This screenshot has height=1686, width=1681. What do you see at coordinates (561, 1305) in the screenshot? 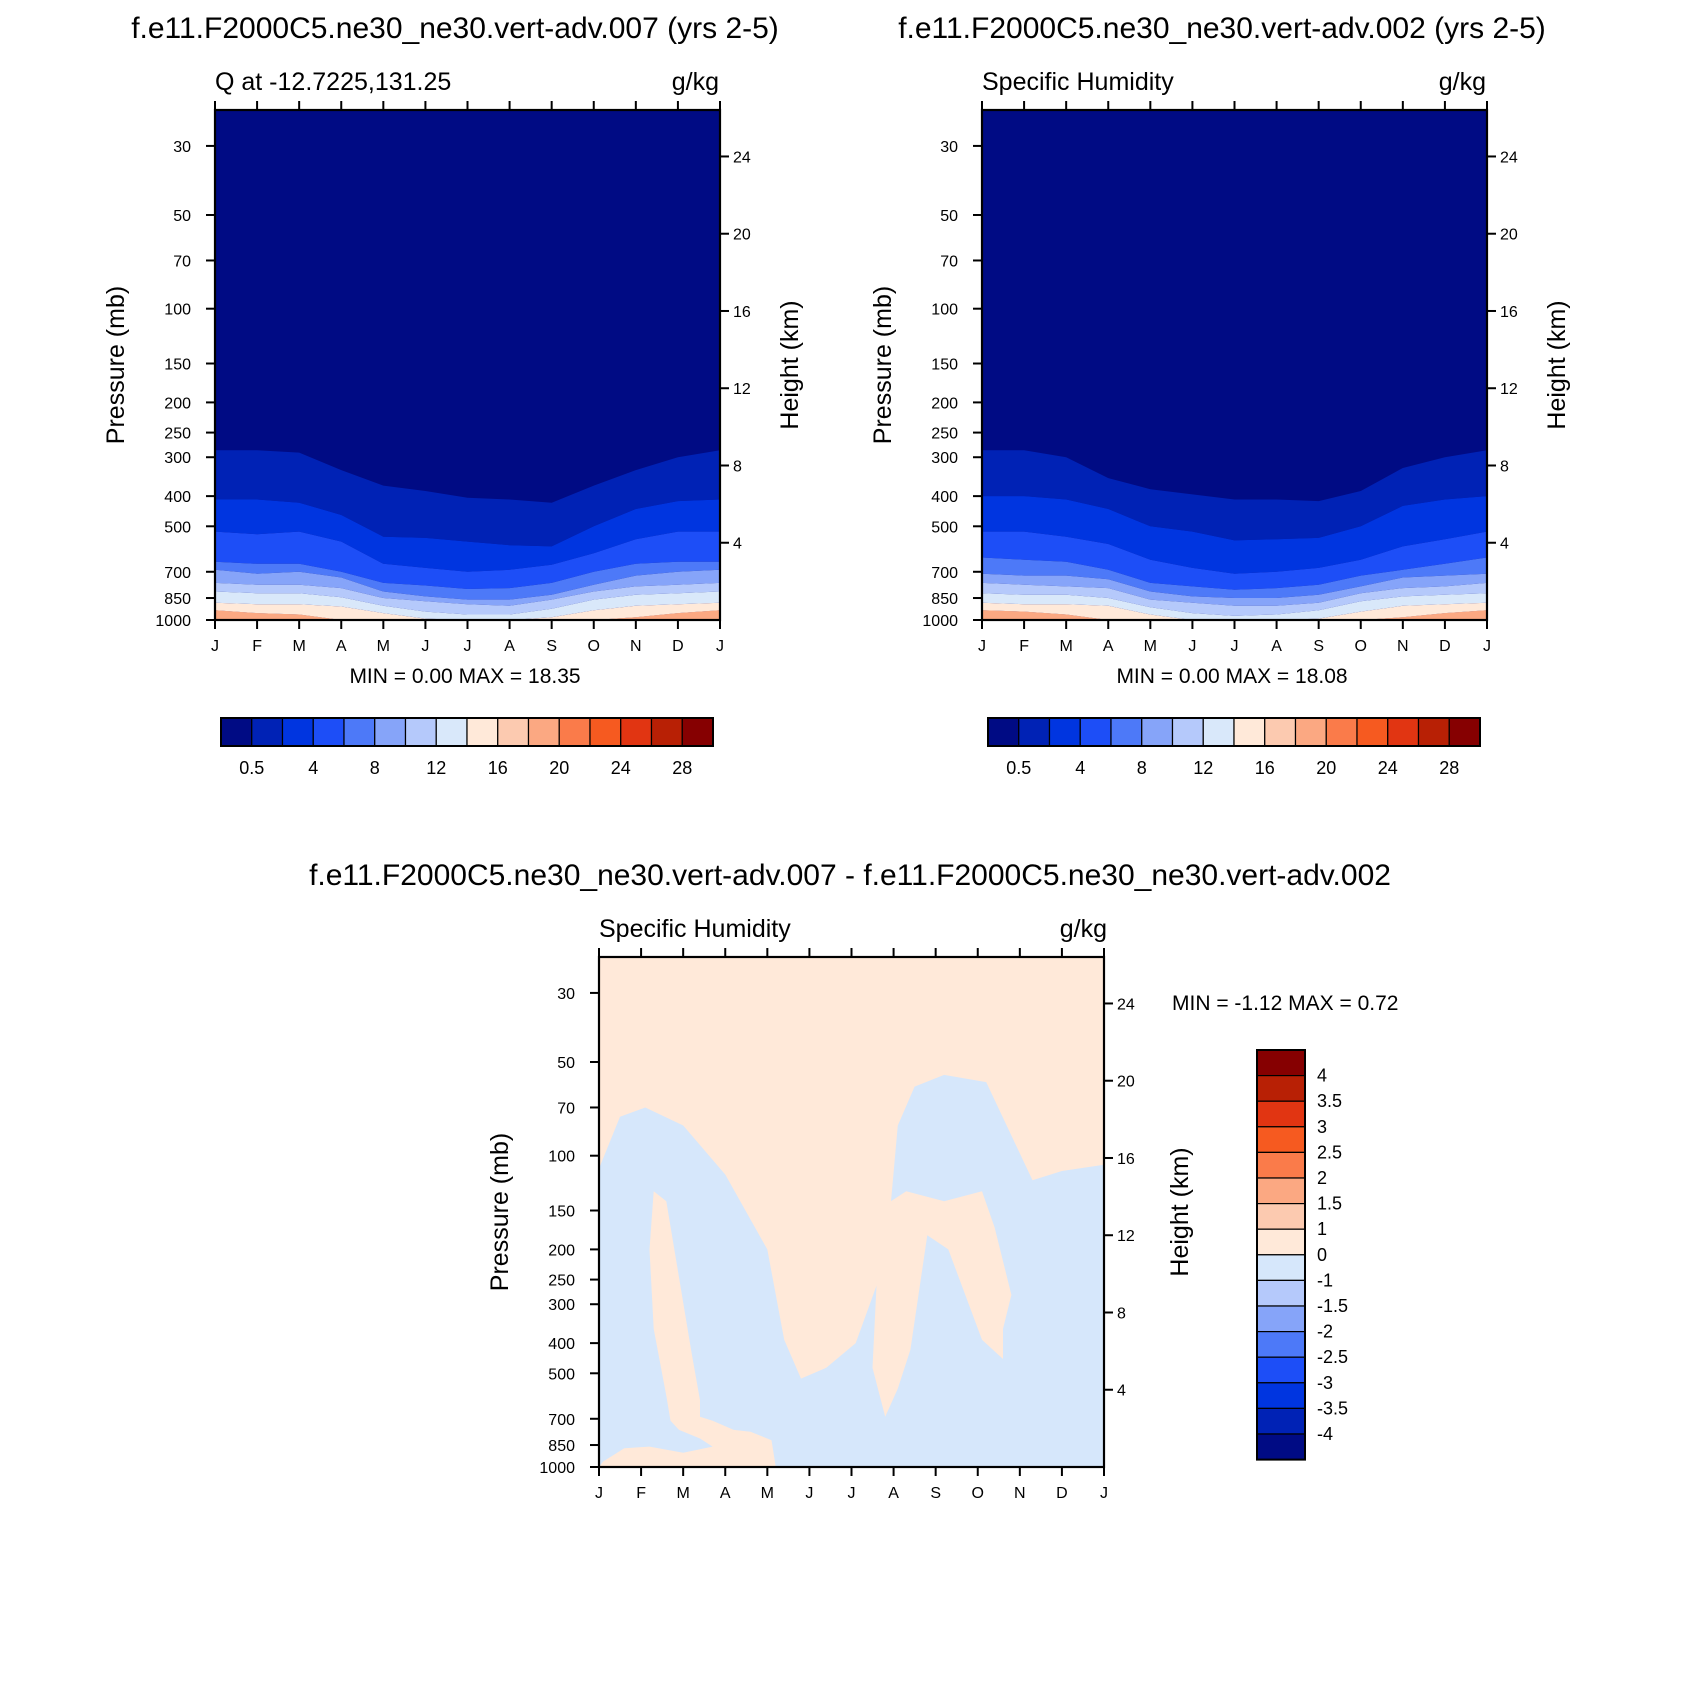
I see `y-tick-label: 300` at bounding box center [561, 1305].